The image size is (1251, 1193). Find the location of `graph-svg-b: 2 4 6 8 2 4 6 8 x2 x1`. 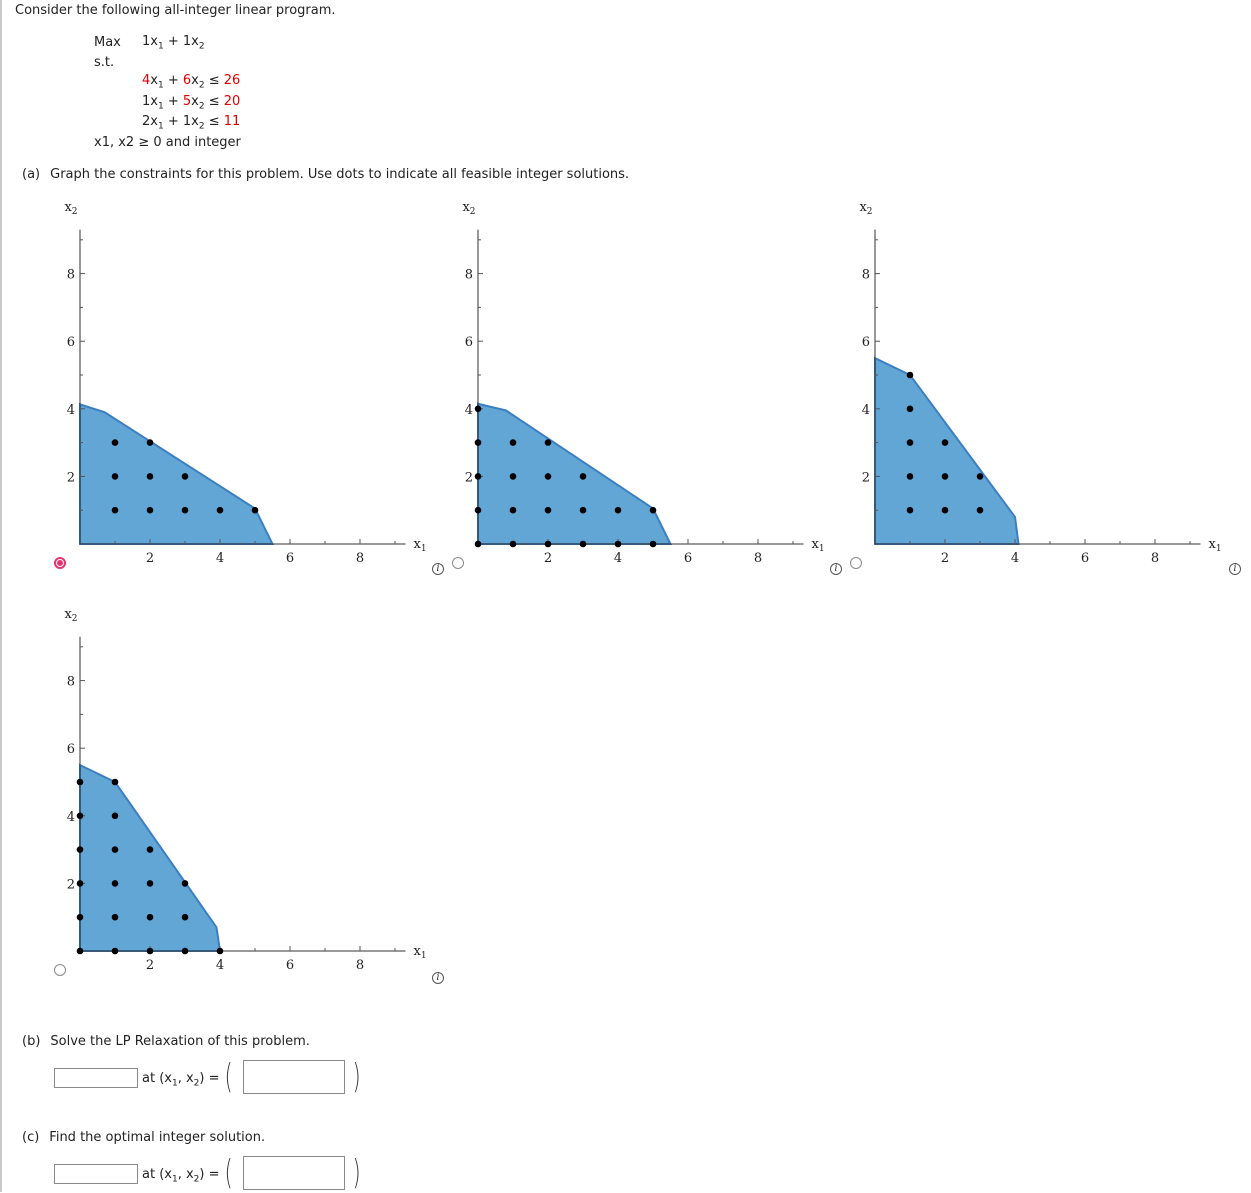

graph-svg-b: 2 4 6 8 2 4 6 8 x2 x1 is located at coordinates (643, 383).